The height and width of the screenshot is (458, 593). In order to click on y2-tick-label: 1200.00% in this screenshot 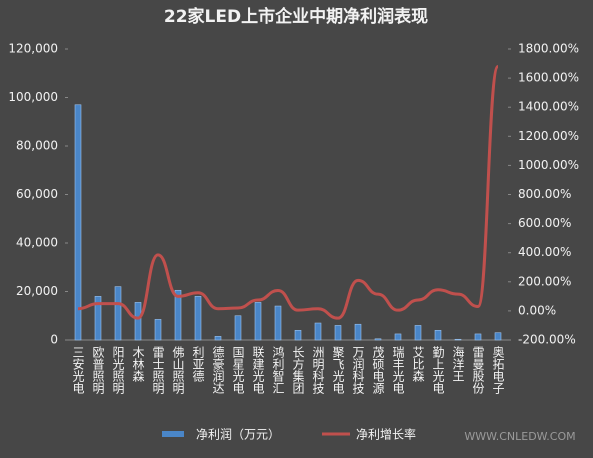, I will do `click(548, 136)`.